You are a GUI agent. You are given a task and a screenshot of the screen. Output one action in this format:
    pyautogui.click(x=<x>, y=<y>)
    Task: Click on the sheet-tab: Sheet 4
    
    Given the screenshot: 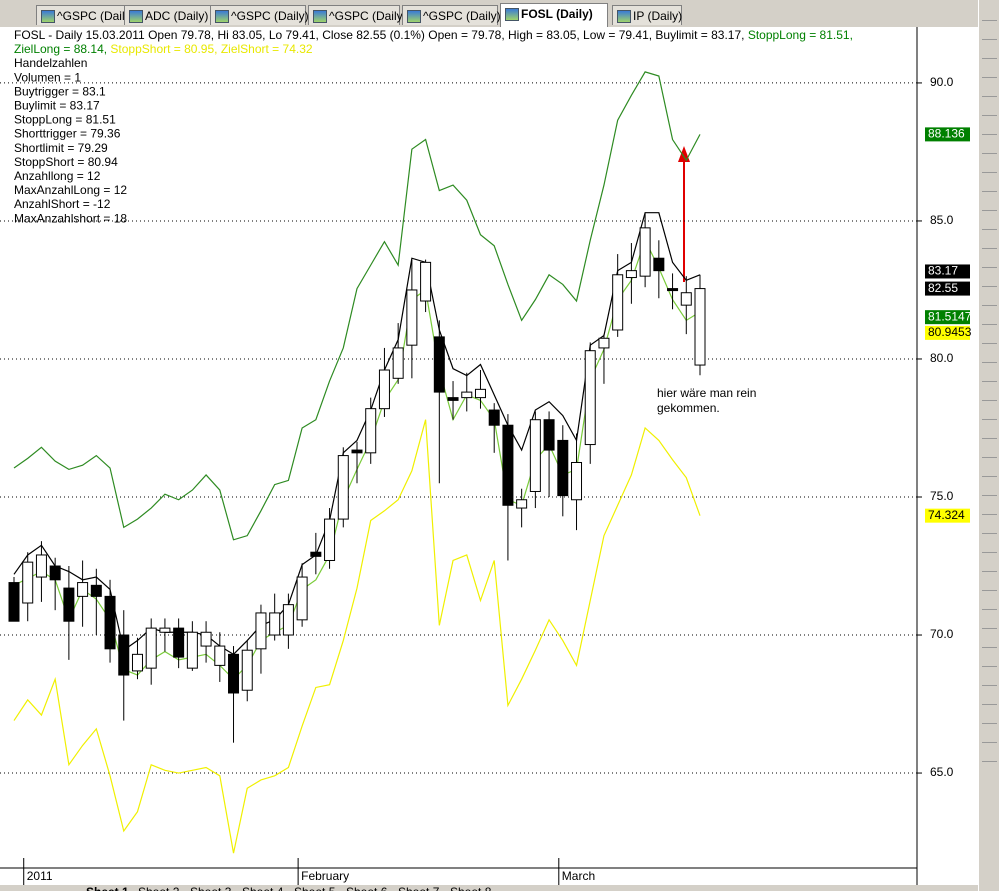 What is the action you would take?
    pyautogui.click(x=263, y=888)
    